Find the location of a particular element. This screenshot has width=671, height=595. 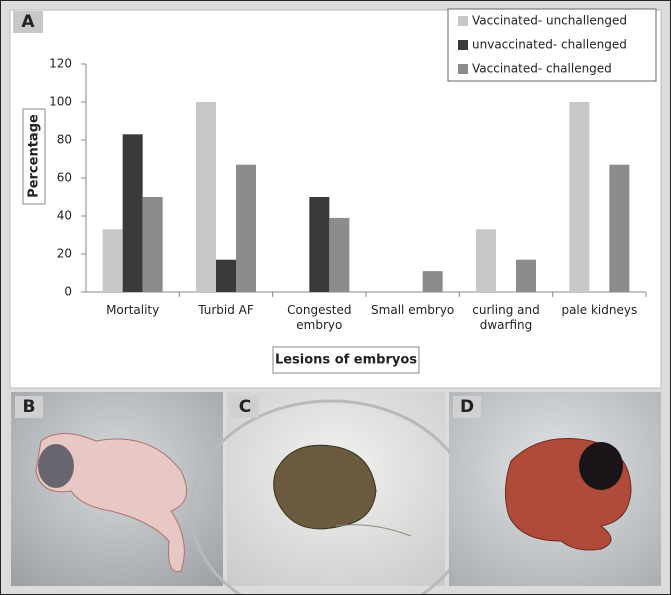

y-tick-label: 100 is located at coordinates (60, 102).